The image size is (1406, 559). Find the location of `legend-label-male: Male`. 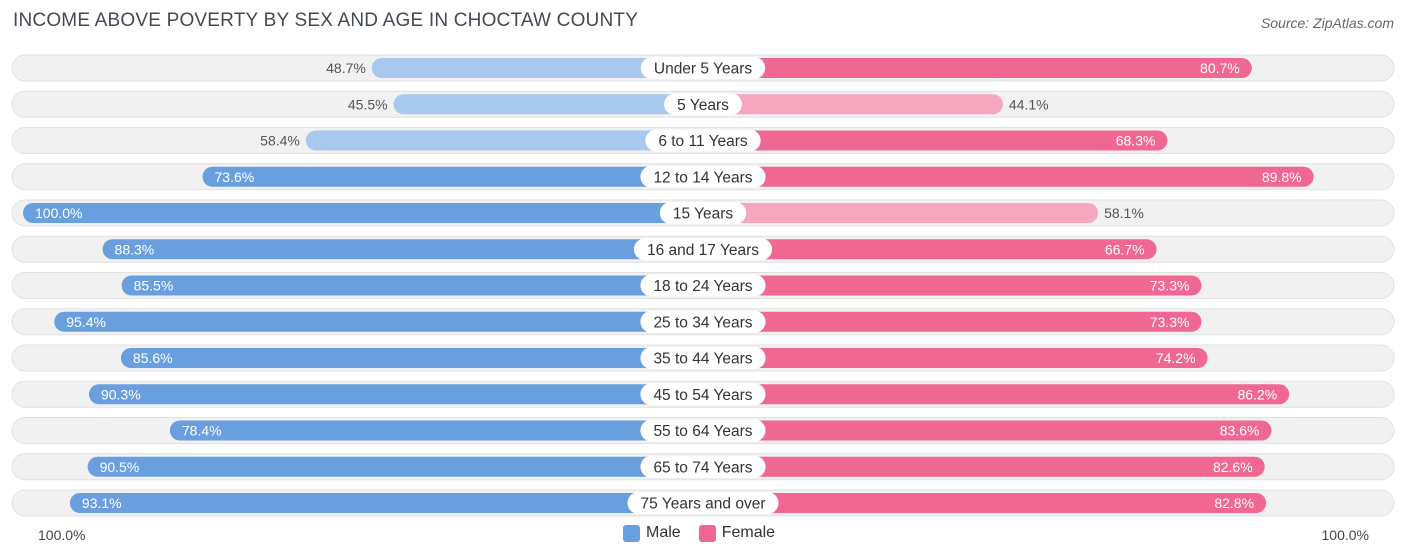

legend-label-male: Male is located at coordinates (663, 532).